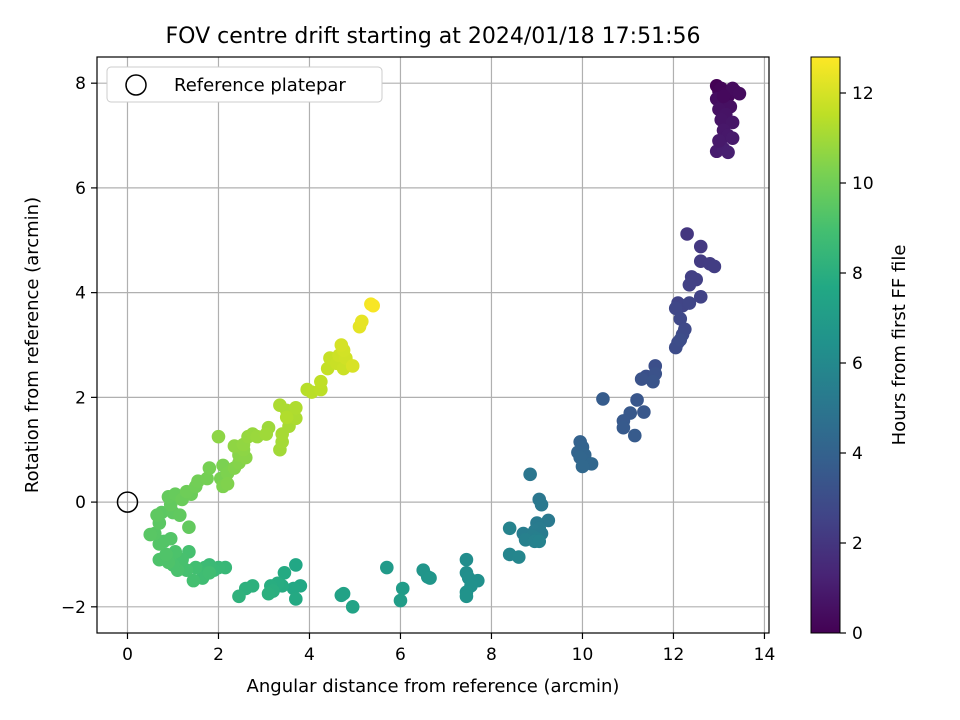 The image size is (960, 720). What do you see at coordinates (857, 364) in the screenshot?
I see `colorbar-ticks: 0 2 4 6 8 10 12` at bounding box center [857, 364].